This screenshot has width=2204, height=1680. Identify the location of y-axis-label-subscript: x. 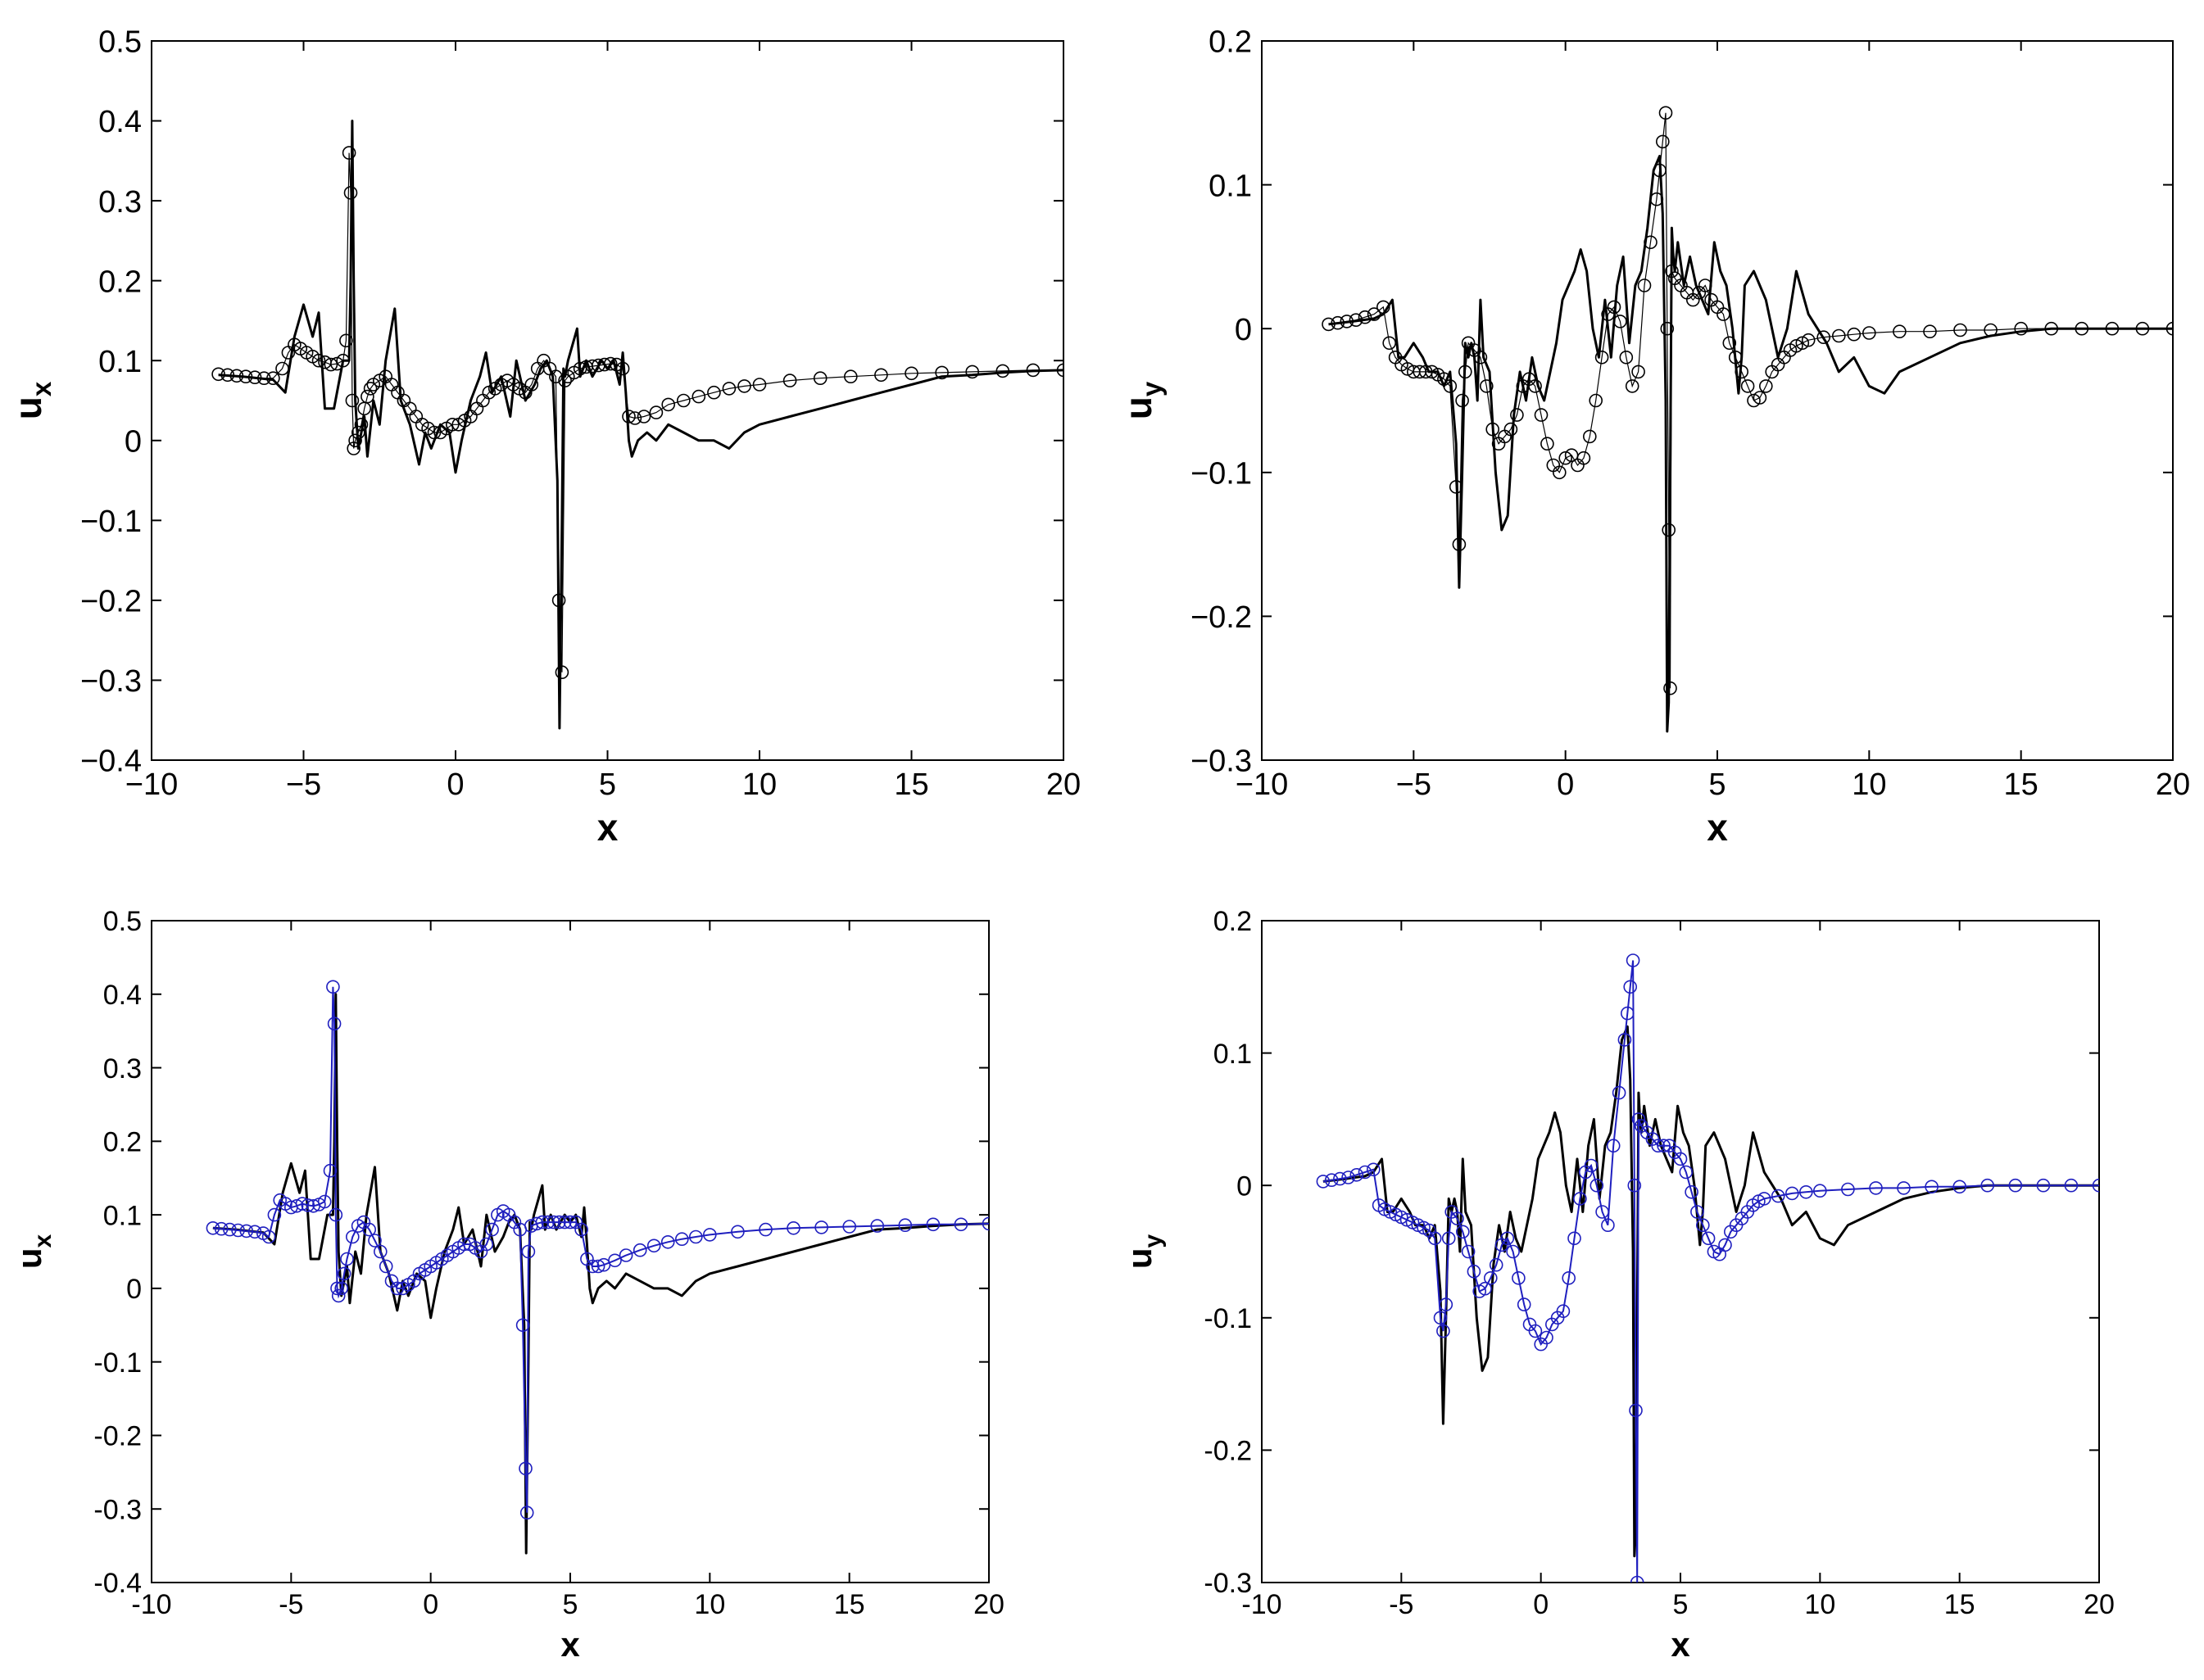
(43, 1241).